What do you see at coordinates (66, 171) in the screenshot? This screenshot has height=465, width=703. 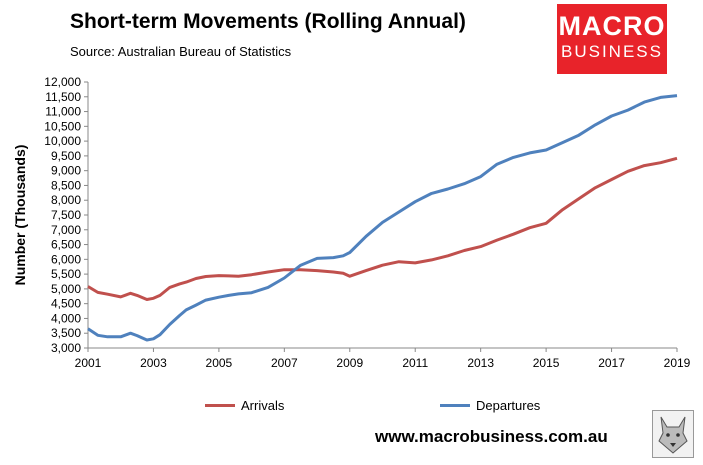 I see `y-tick-label: 9,000` at bounding box center [66, 171].